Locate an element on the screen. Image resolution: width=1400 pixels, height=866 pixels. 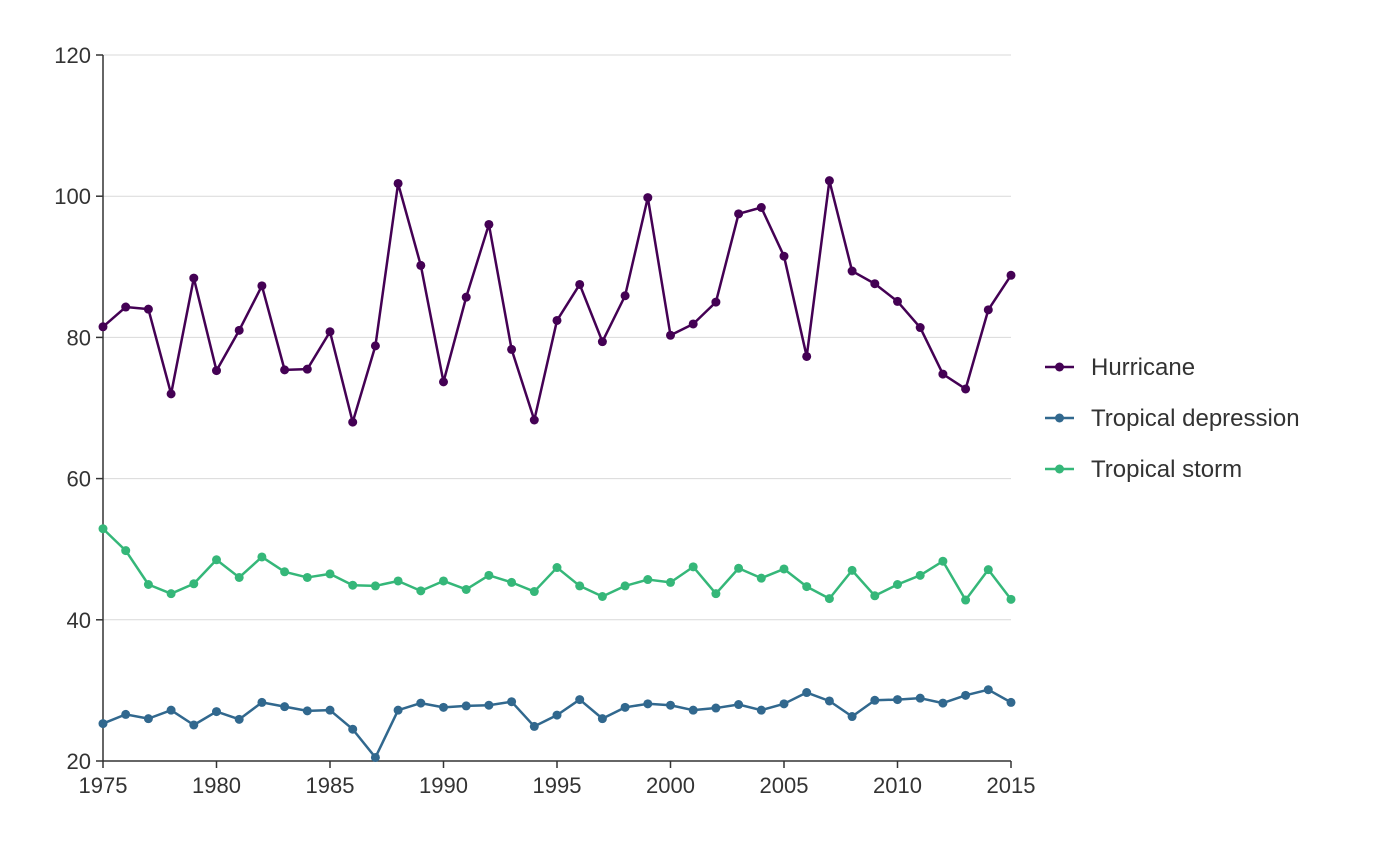
x-tick-label: 1990 is located at coordinates (443, 785).